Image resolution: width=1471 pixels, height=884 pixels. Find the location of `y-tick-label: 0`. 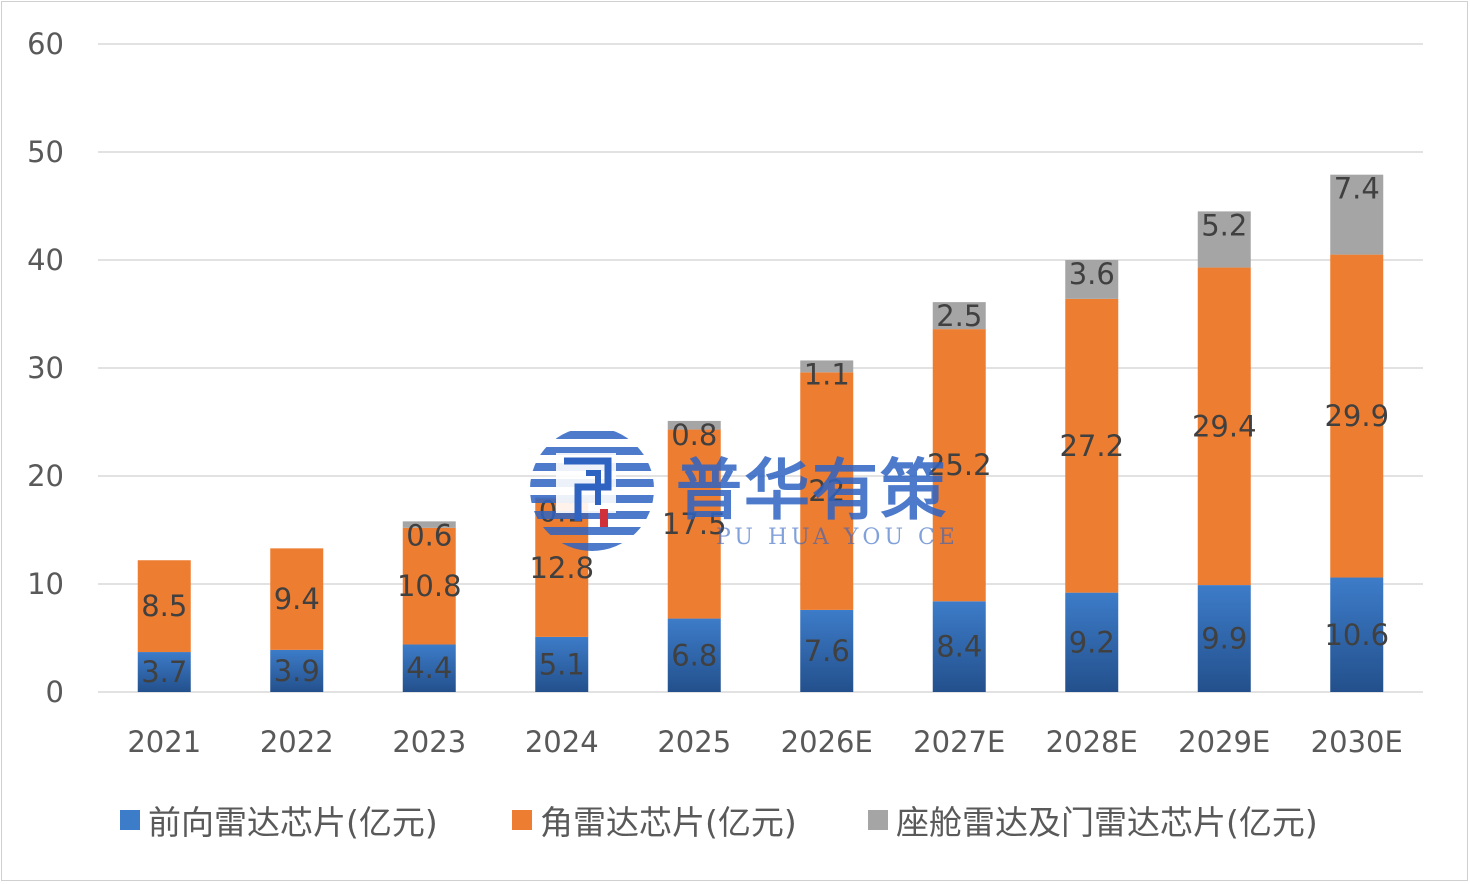

y-tick-label: 0 is located at coordinates (55, 692).